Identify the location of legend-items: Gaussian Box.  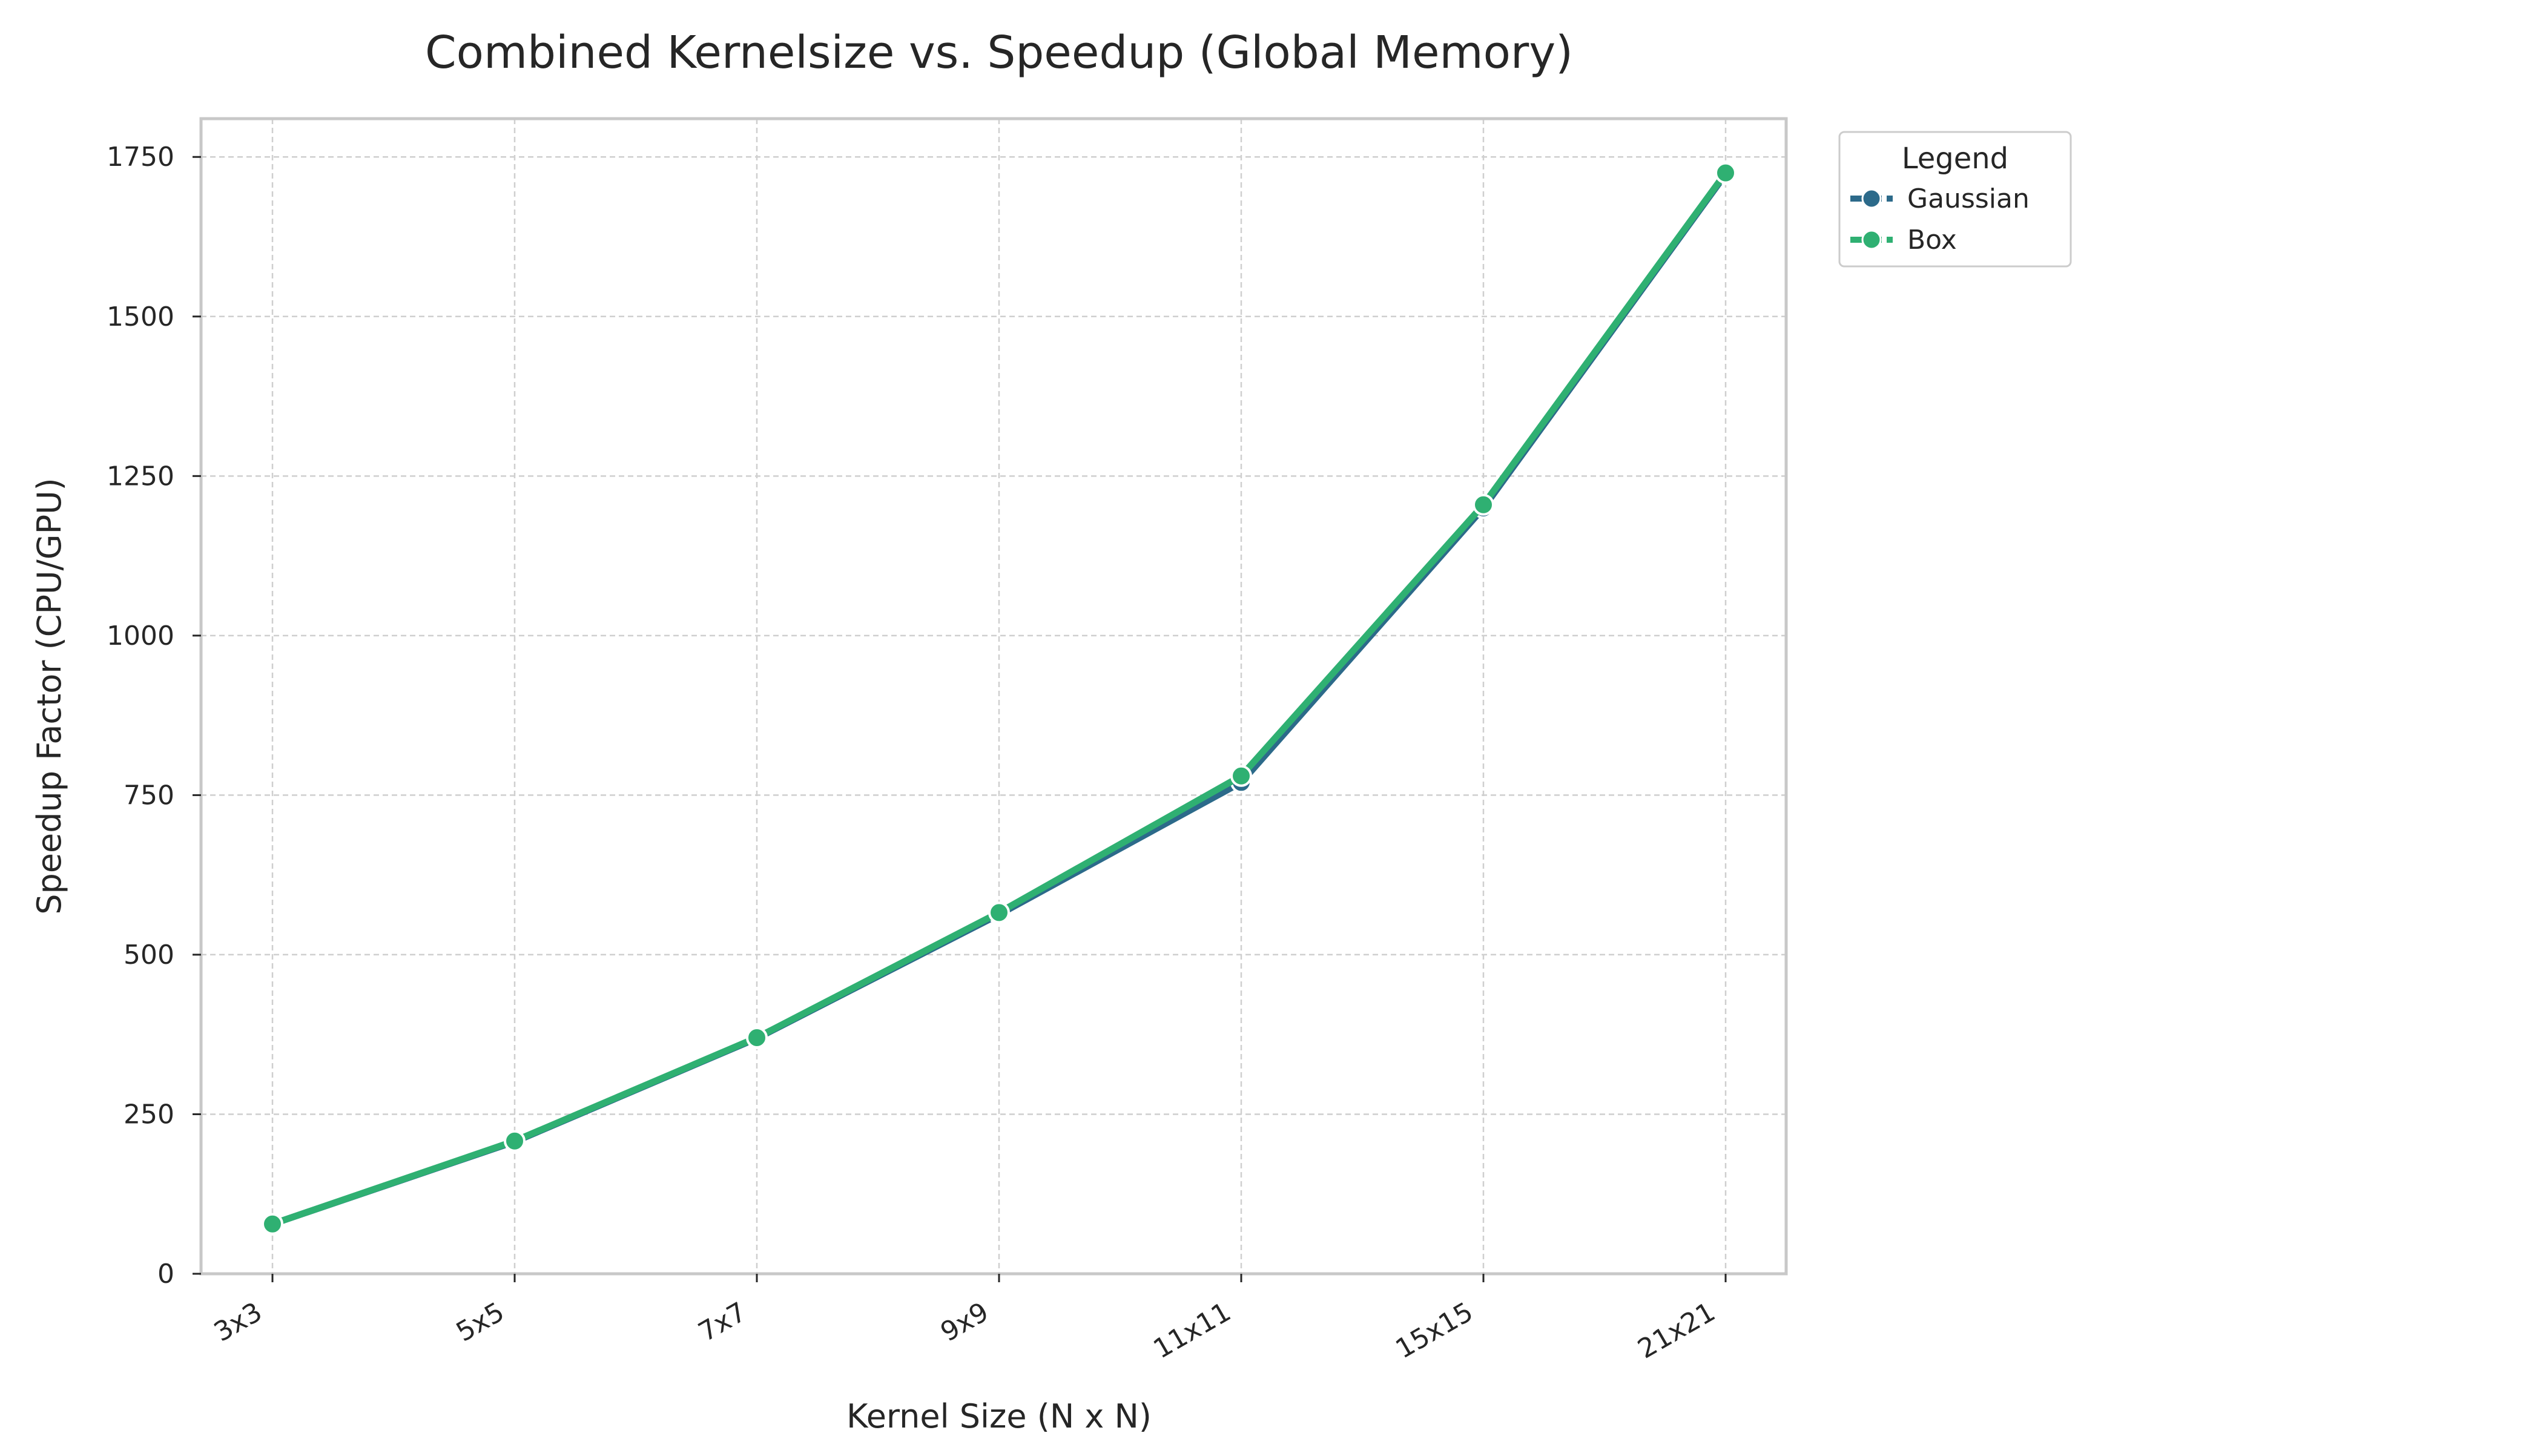
(1940, 219).